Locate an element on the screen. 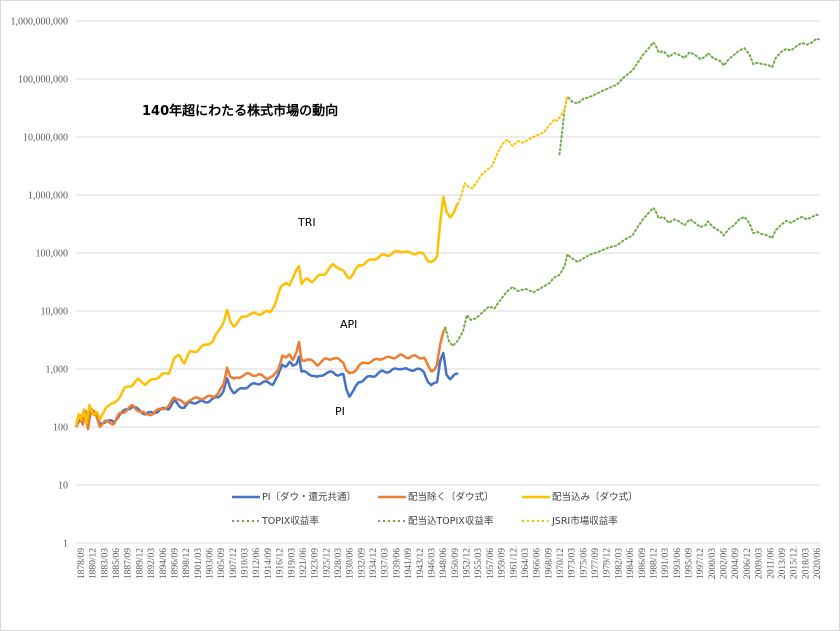 Image resolution: width=840 pixels, height=631 pixels. x-tick-label: 2020/06 is located at coordinates (818, 563).